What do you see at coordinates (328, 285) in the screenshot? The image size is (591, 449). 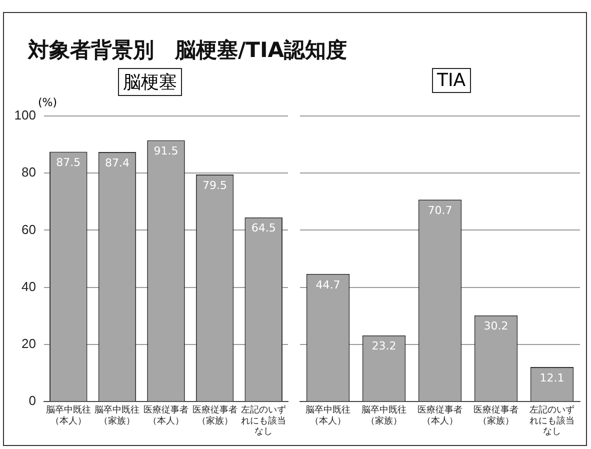 I see `data-label: 44.7` at bounding box center [328, 285].